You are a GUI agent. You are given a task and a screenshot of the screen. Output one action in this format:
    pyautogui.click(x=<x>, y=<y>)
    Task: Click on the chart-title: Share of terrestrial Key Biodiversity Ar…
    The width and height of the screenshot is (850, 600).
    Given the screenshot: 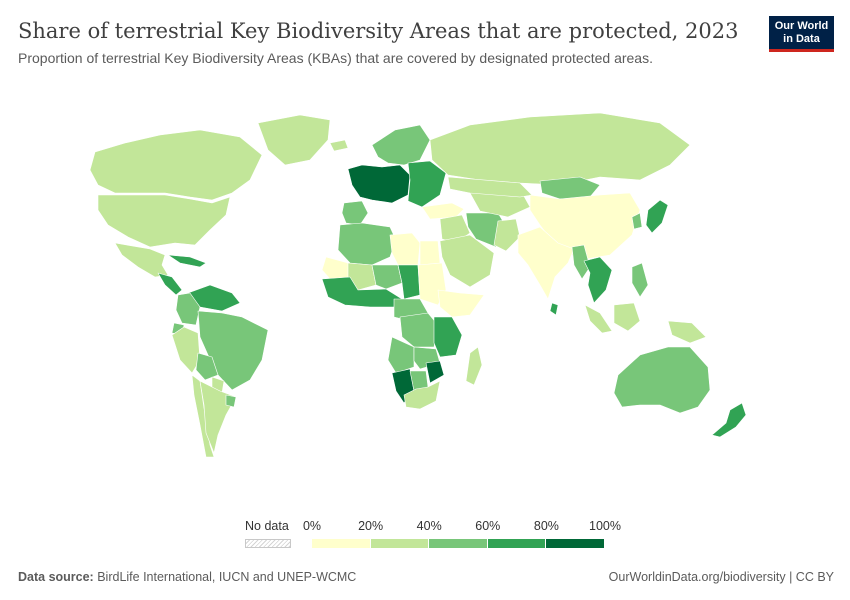 What is the action you would take?
    pyautogui.click(x=378, y=31)
    